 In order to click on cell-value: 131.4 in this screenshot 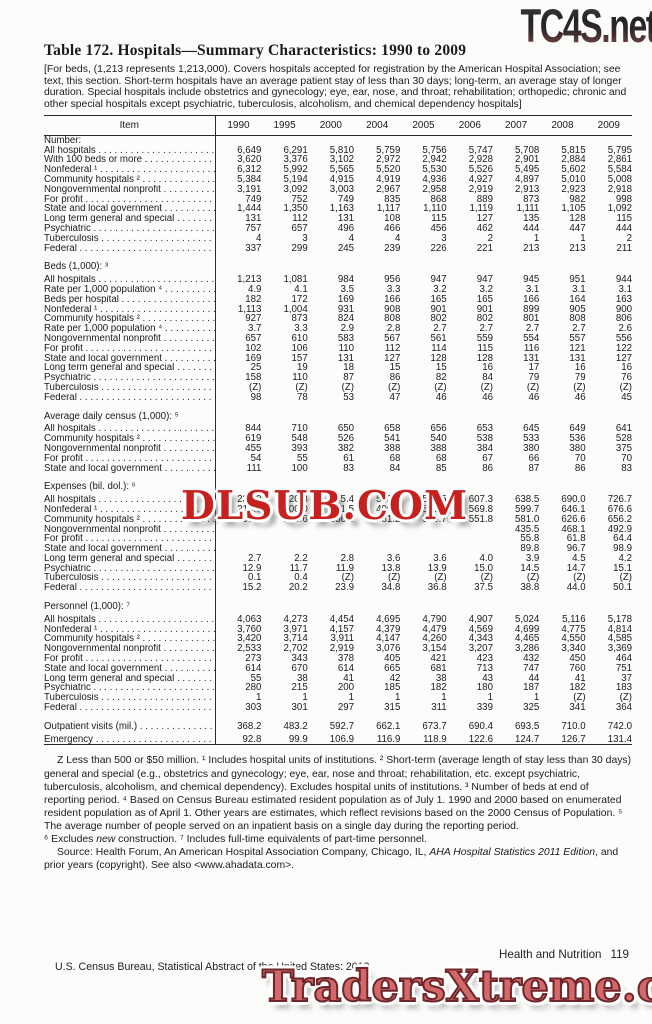, I will do `click(608, 740)`.